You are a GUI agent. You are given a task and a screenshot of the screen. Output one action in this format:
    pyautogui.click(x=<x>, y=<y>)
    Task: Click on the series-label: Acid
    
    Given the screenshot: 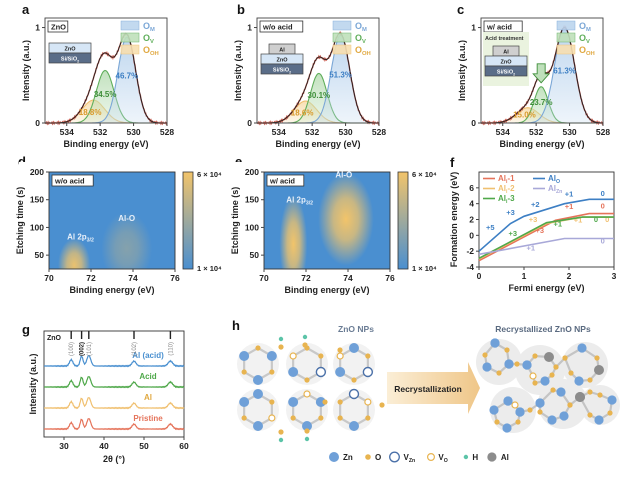 What is the action you would take?
    pyautogui.click(x=147, y=376)
    